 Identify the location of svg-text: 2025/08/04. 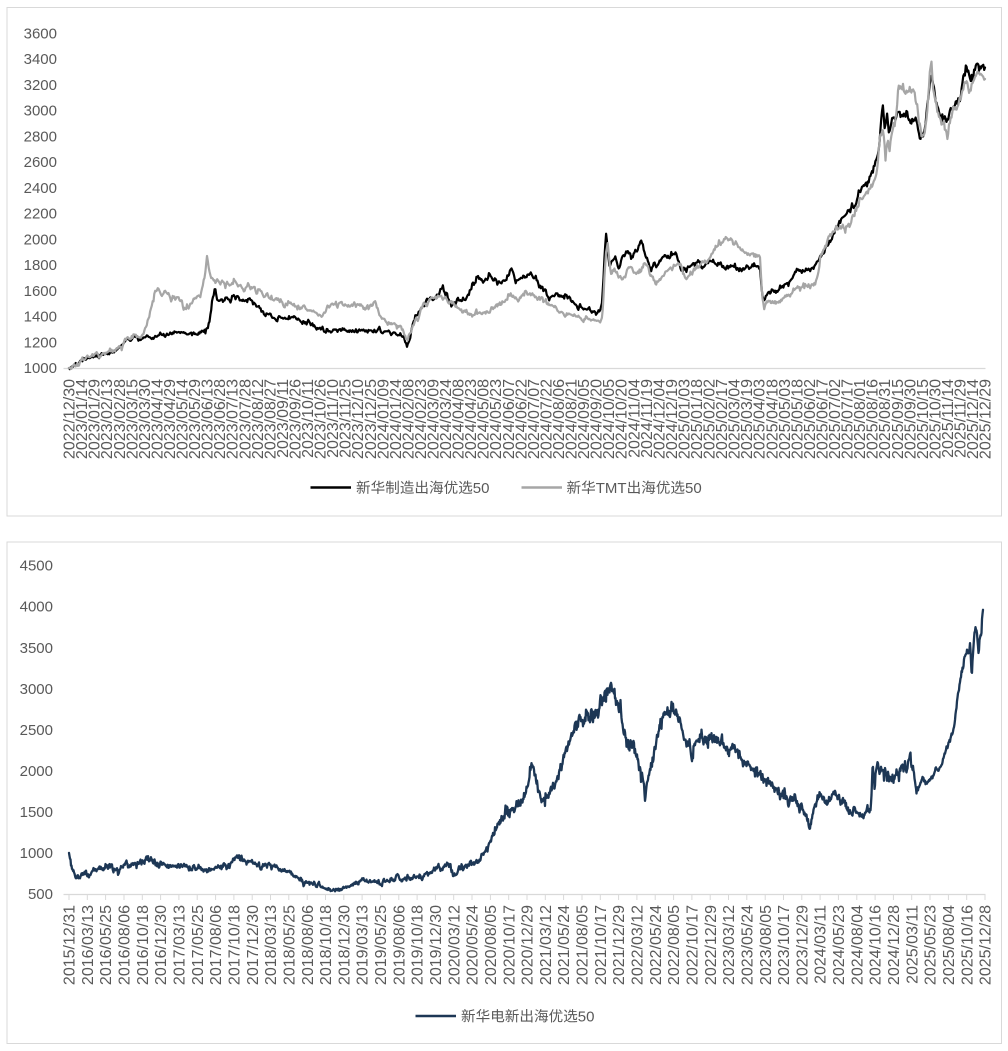
(949, 945).